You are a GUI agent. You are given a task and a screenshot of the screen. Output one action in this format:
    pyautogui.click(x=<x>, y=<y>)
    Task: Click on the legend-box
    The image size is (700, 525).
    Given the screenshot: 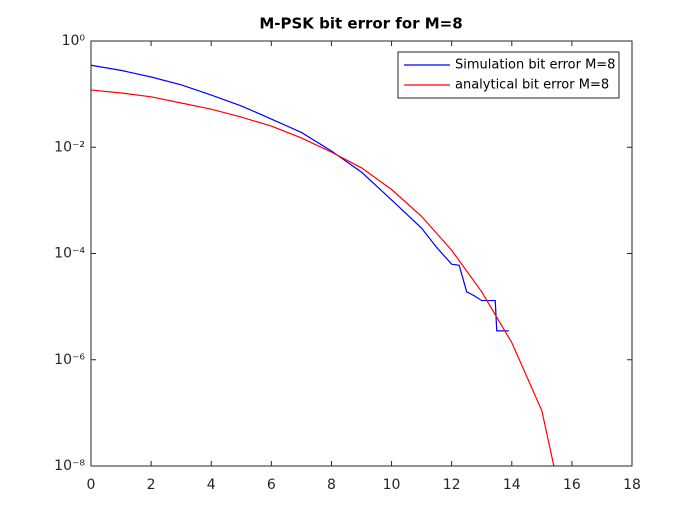 What is the action you would take?
    pyautogui.click(x=508, y=75)
    